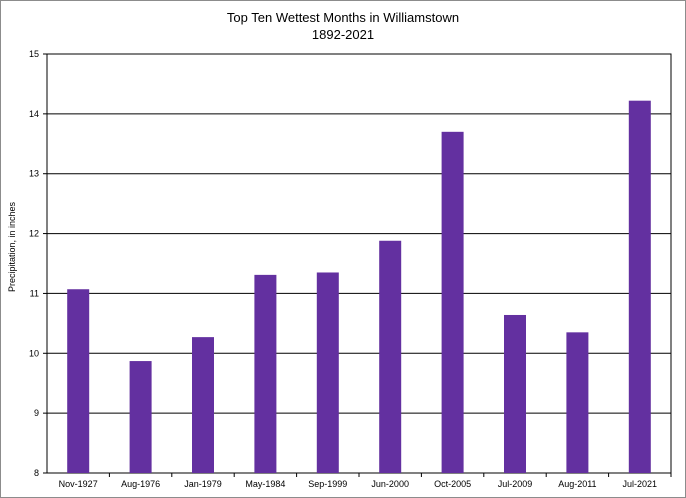 This screenshot has height=498, width=686. I want to click on y-tick-label: 9, so click(36, 413).